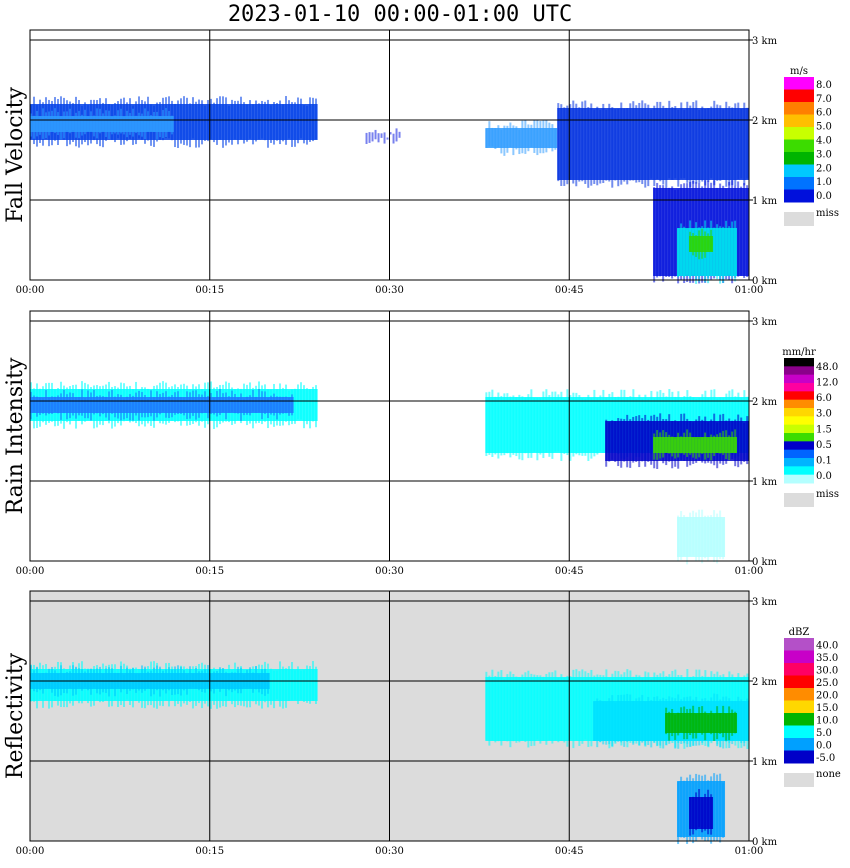 This screenshot has width=850, height=868. What do you see at coordinates (799, 632) in the screenshot?
I see `legend-unit: dBZ` at bounding box center [799, 632].